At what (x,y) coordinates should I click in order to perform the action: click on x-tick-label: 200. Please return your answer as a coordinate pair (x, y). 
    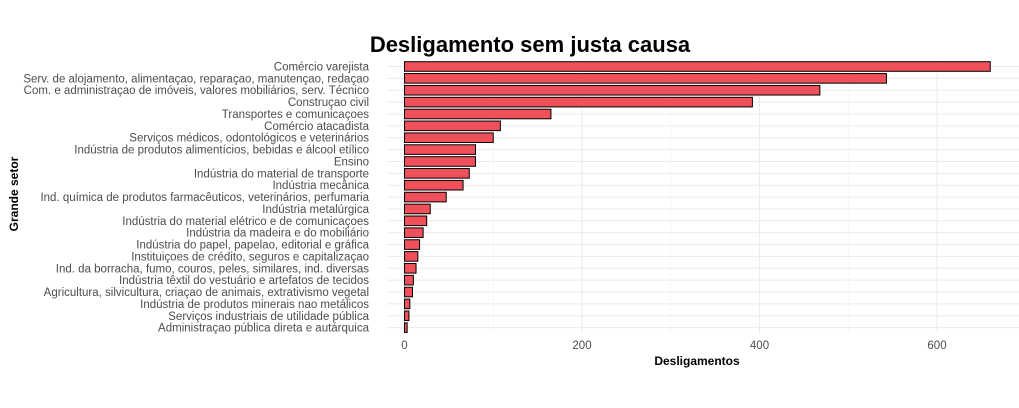
    Looking at the image, I should click on (581, 346).